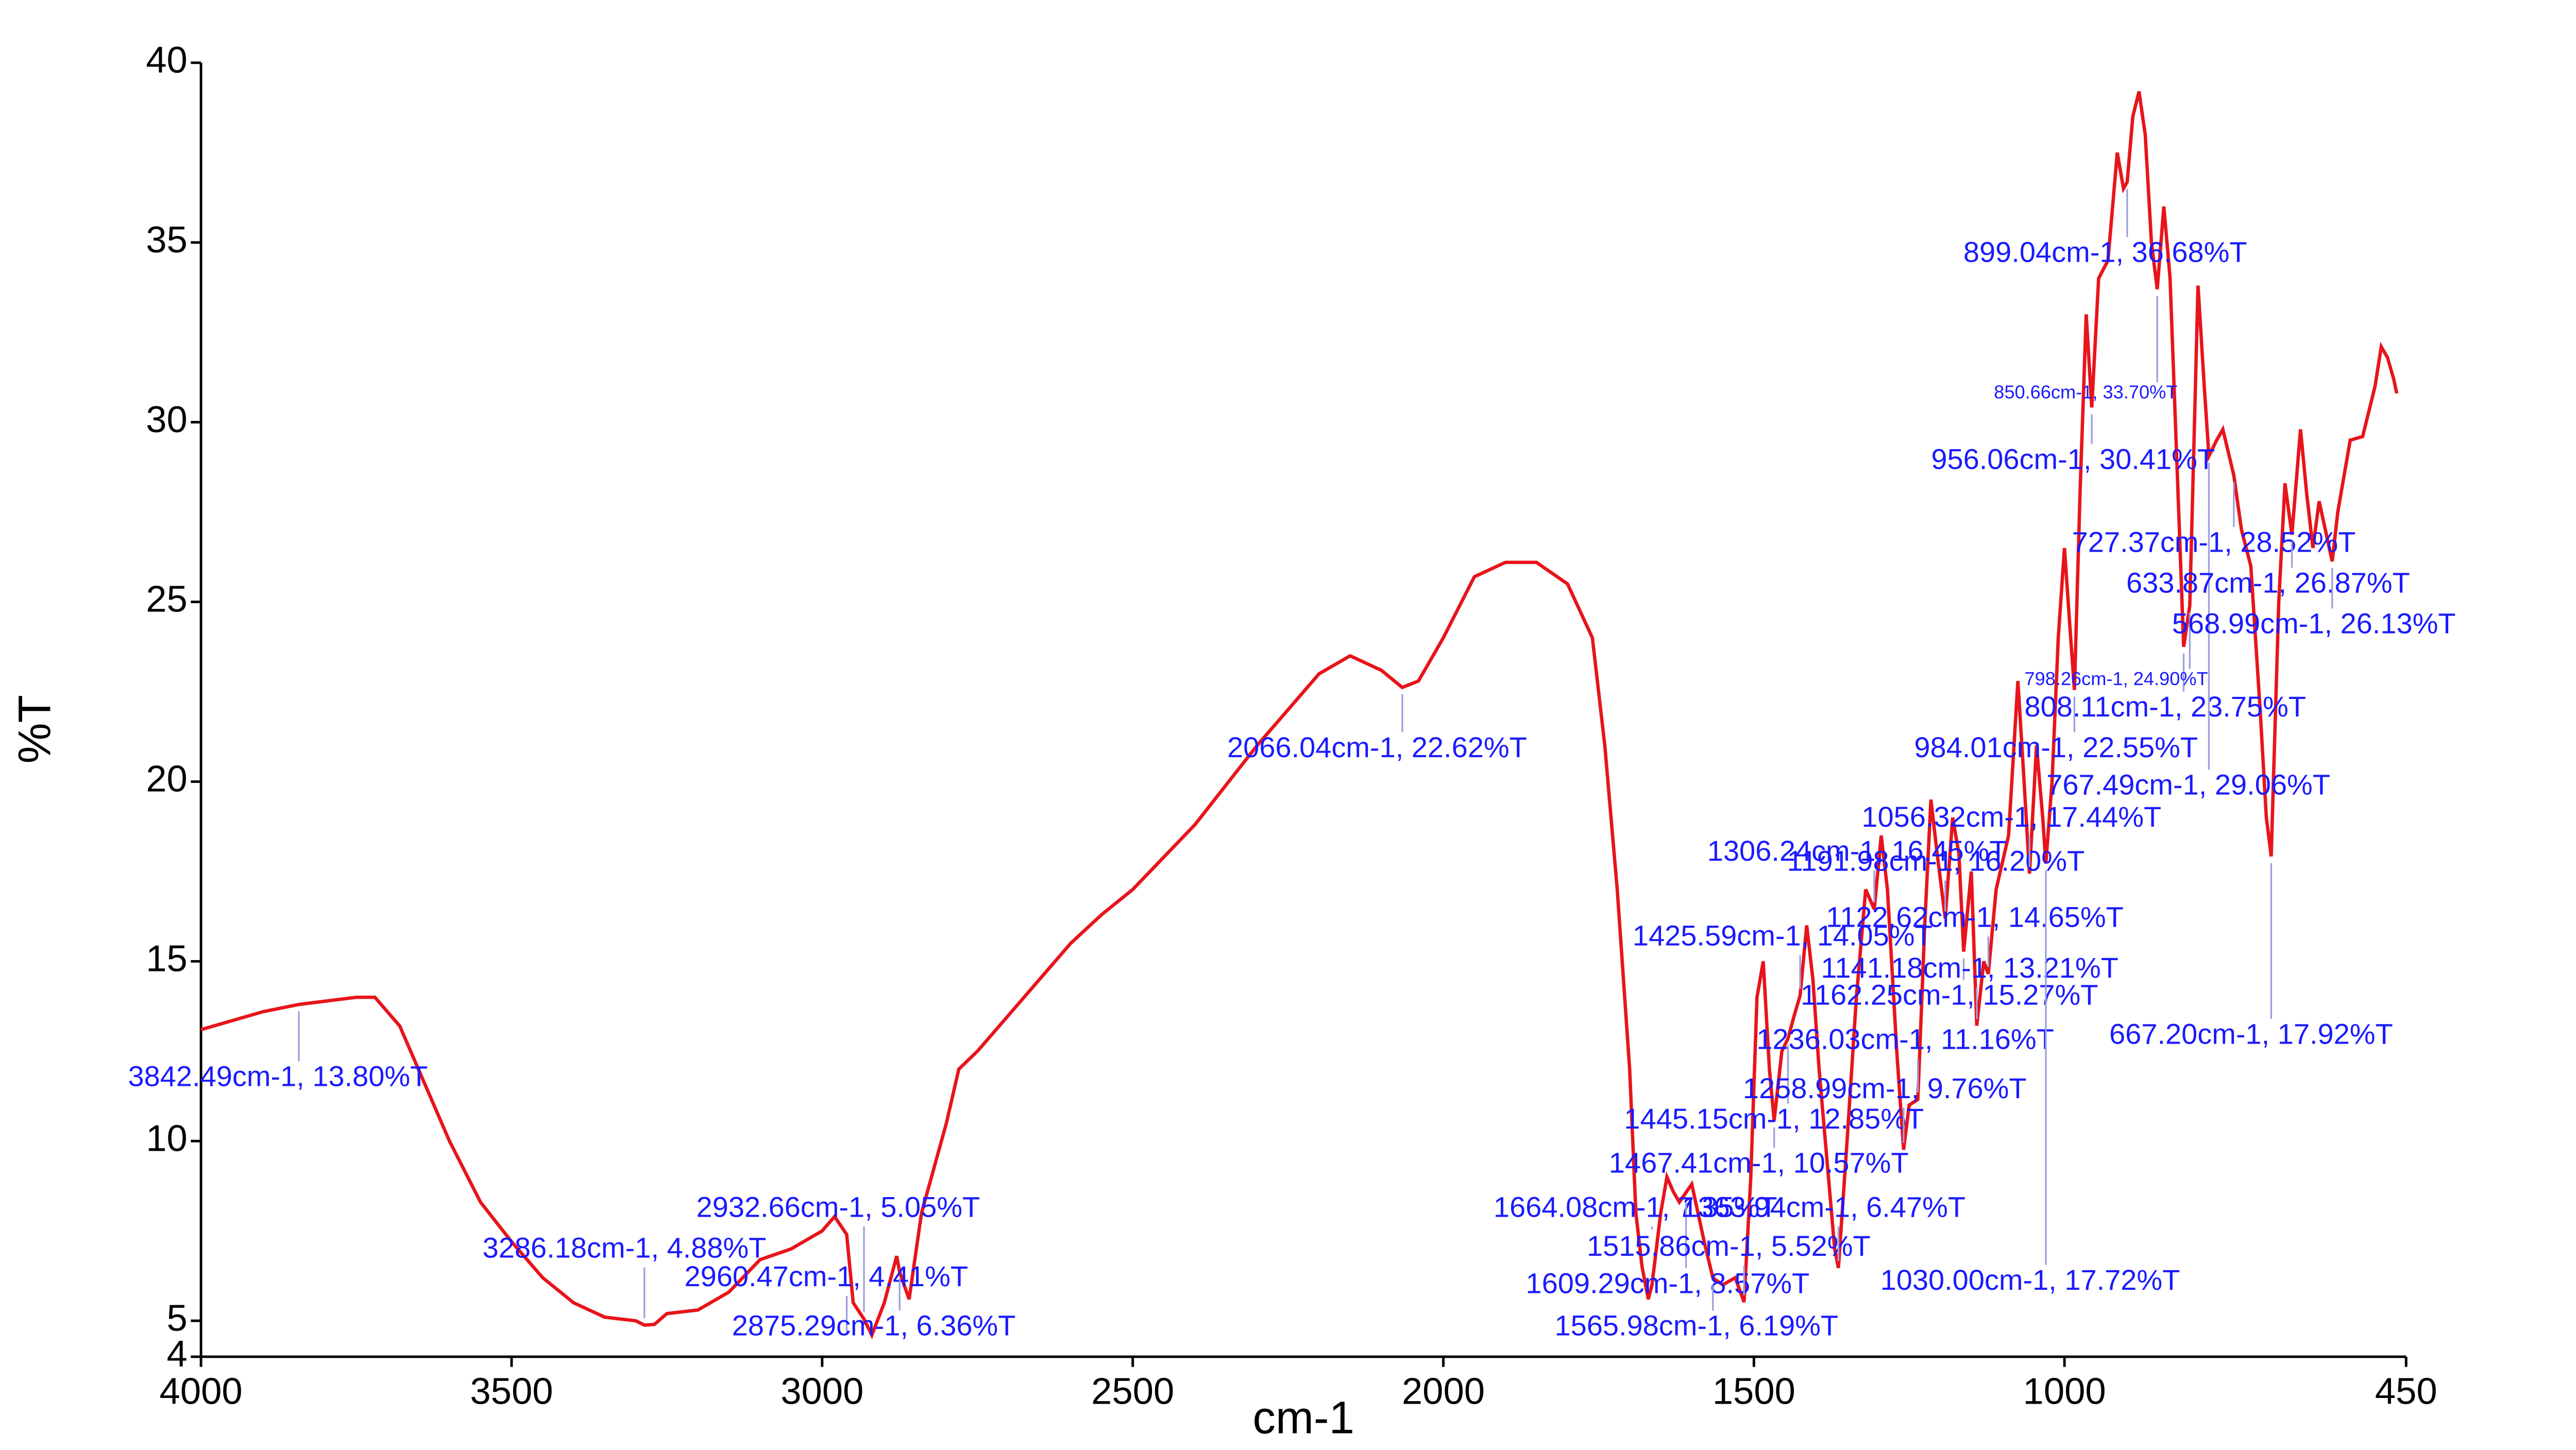 This screenshot has height=1450, width=2576. What do you see at coordinates (1759, 1163) in the screenshot?
I see `annotation-label: 1467.41cm-1, 10.57%T` at bounding box center [1759, 1163].